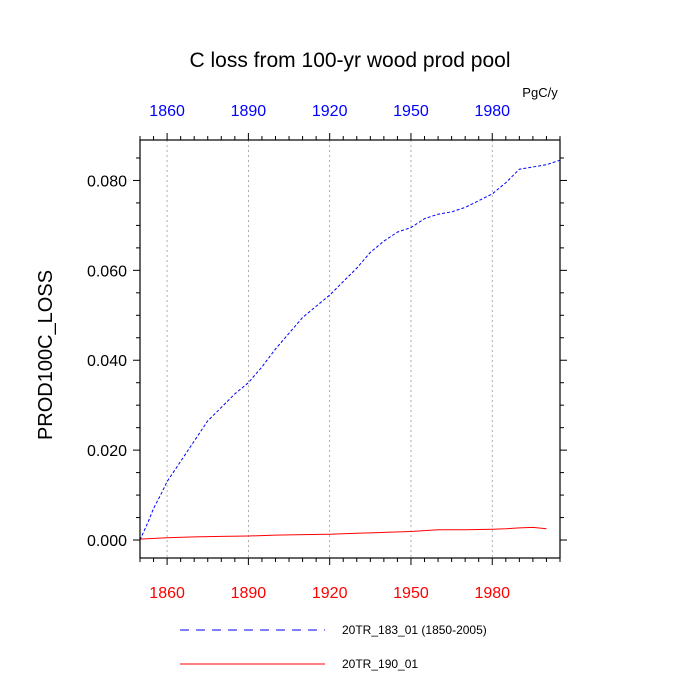 The height and width of the screenshot is (700, 700). Describe the element at coordinates (492, 111) in the screenshot. I see `x-tick-label-top: 1980` at that location.